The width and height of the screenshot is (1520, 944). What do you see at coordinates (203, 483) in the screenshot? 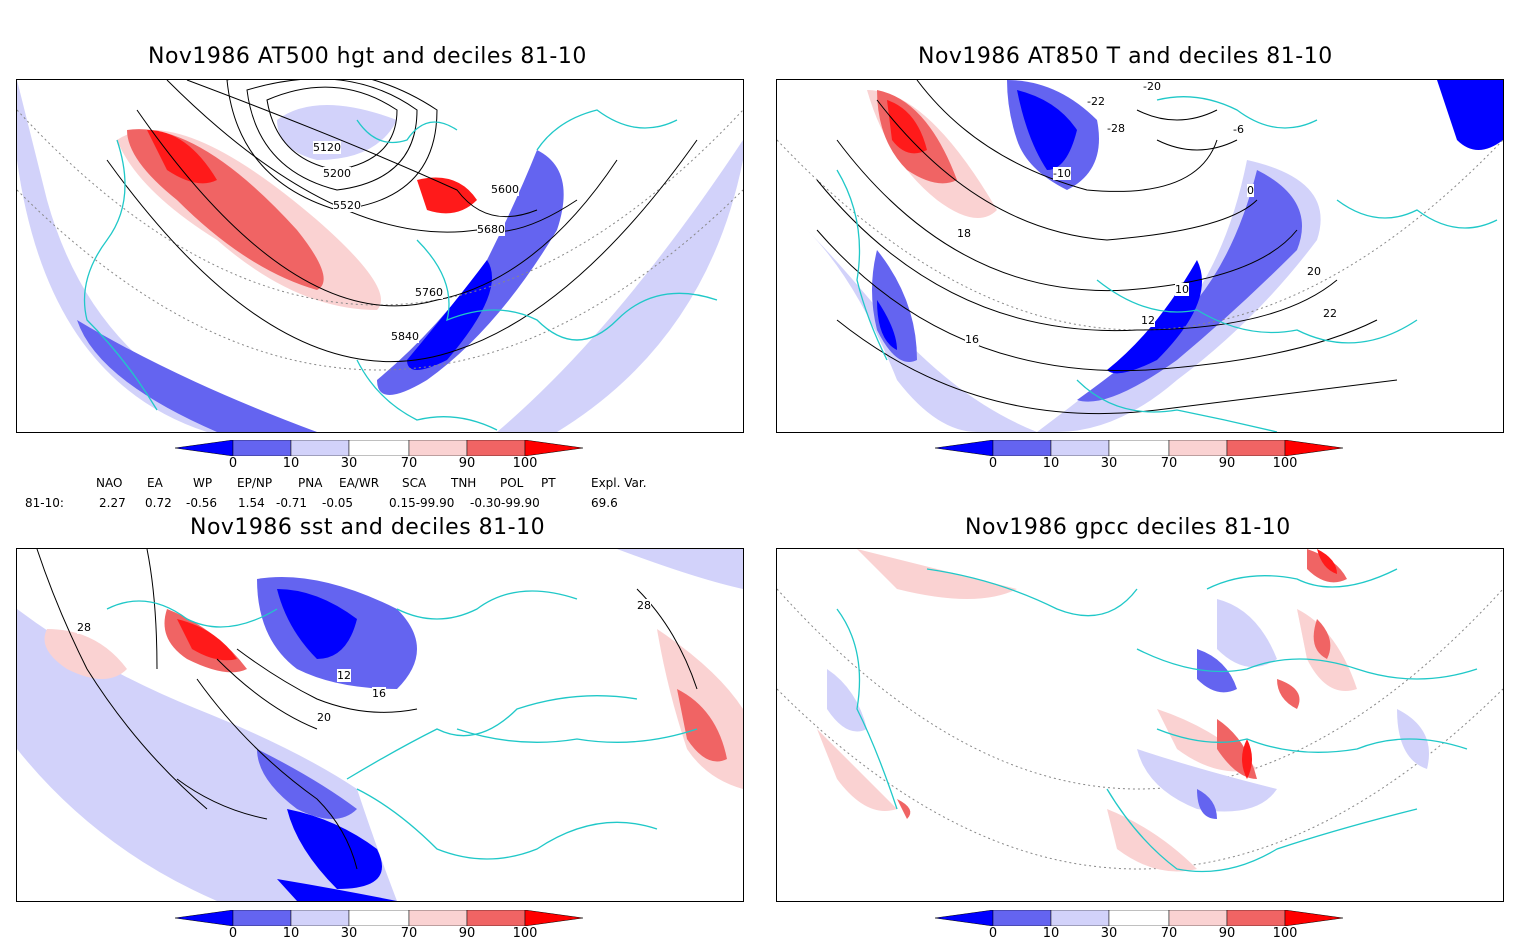
I see `index-header: WP` at bounding box center [203, 483].